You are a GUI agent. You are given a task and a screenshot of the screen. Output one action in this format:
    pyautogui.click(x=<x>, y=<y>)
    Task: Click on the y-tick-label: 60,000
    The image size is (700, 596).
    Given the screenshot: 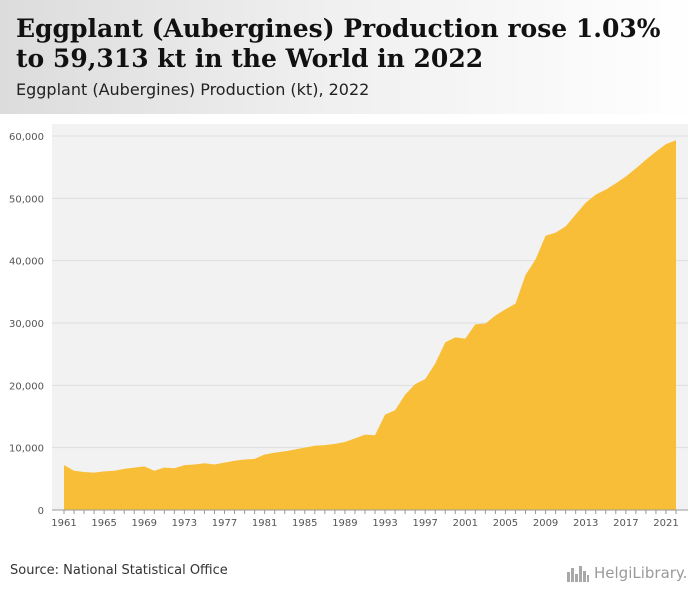 What is the action you would take?
    pyautogui.click(x=26, y=137)
    